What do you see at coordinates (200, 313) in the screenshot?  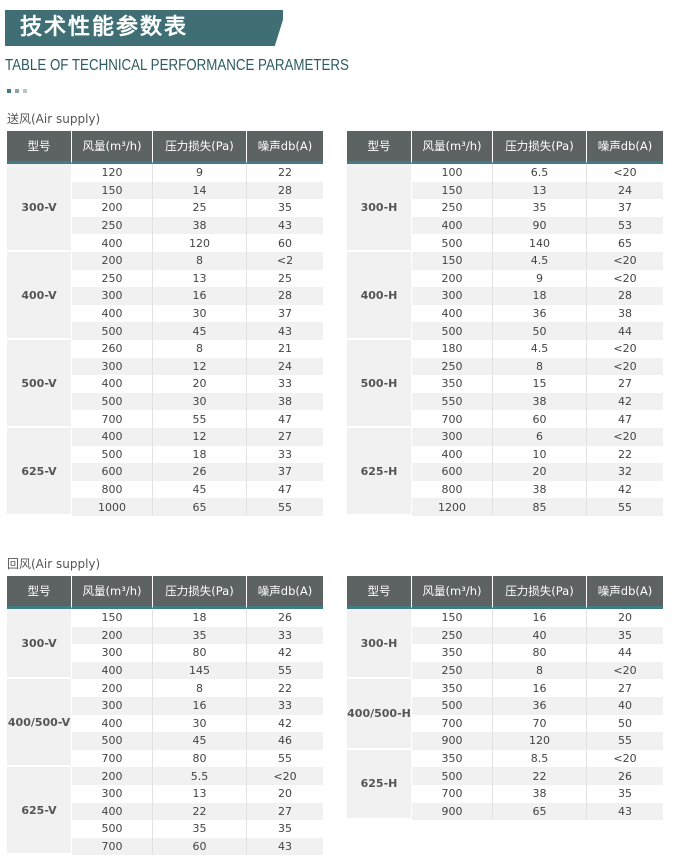 I see `table-cell: 30` at bounding box center [200, 313].